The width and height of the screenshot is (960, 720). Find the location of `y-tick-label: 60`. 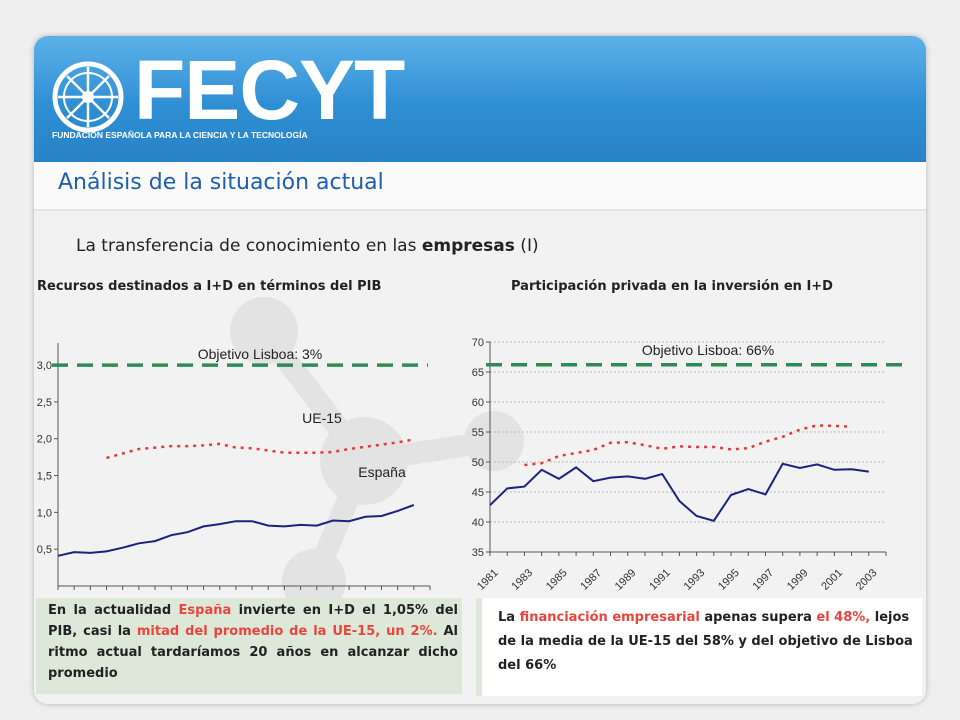

y-tick-label: 60 is located at coordinates (478, 403).